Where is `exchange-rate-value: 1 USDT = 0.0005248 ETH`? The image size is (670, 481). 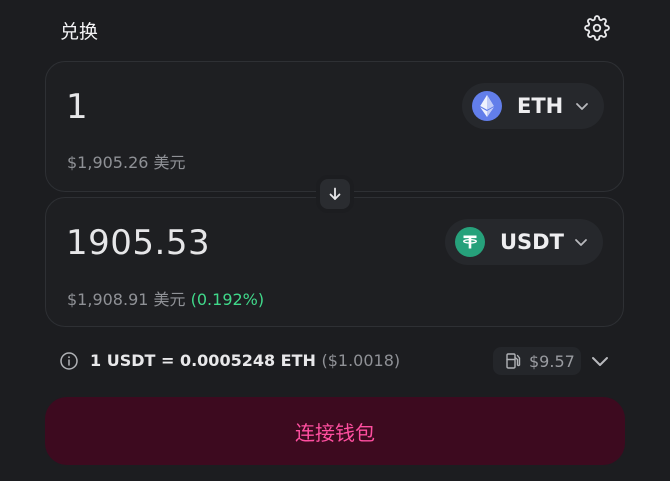 exchange-rate-value: 1 USDT = 0.0005248 ETH is located at coordinates (203, 360).